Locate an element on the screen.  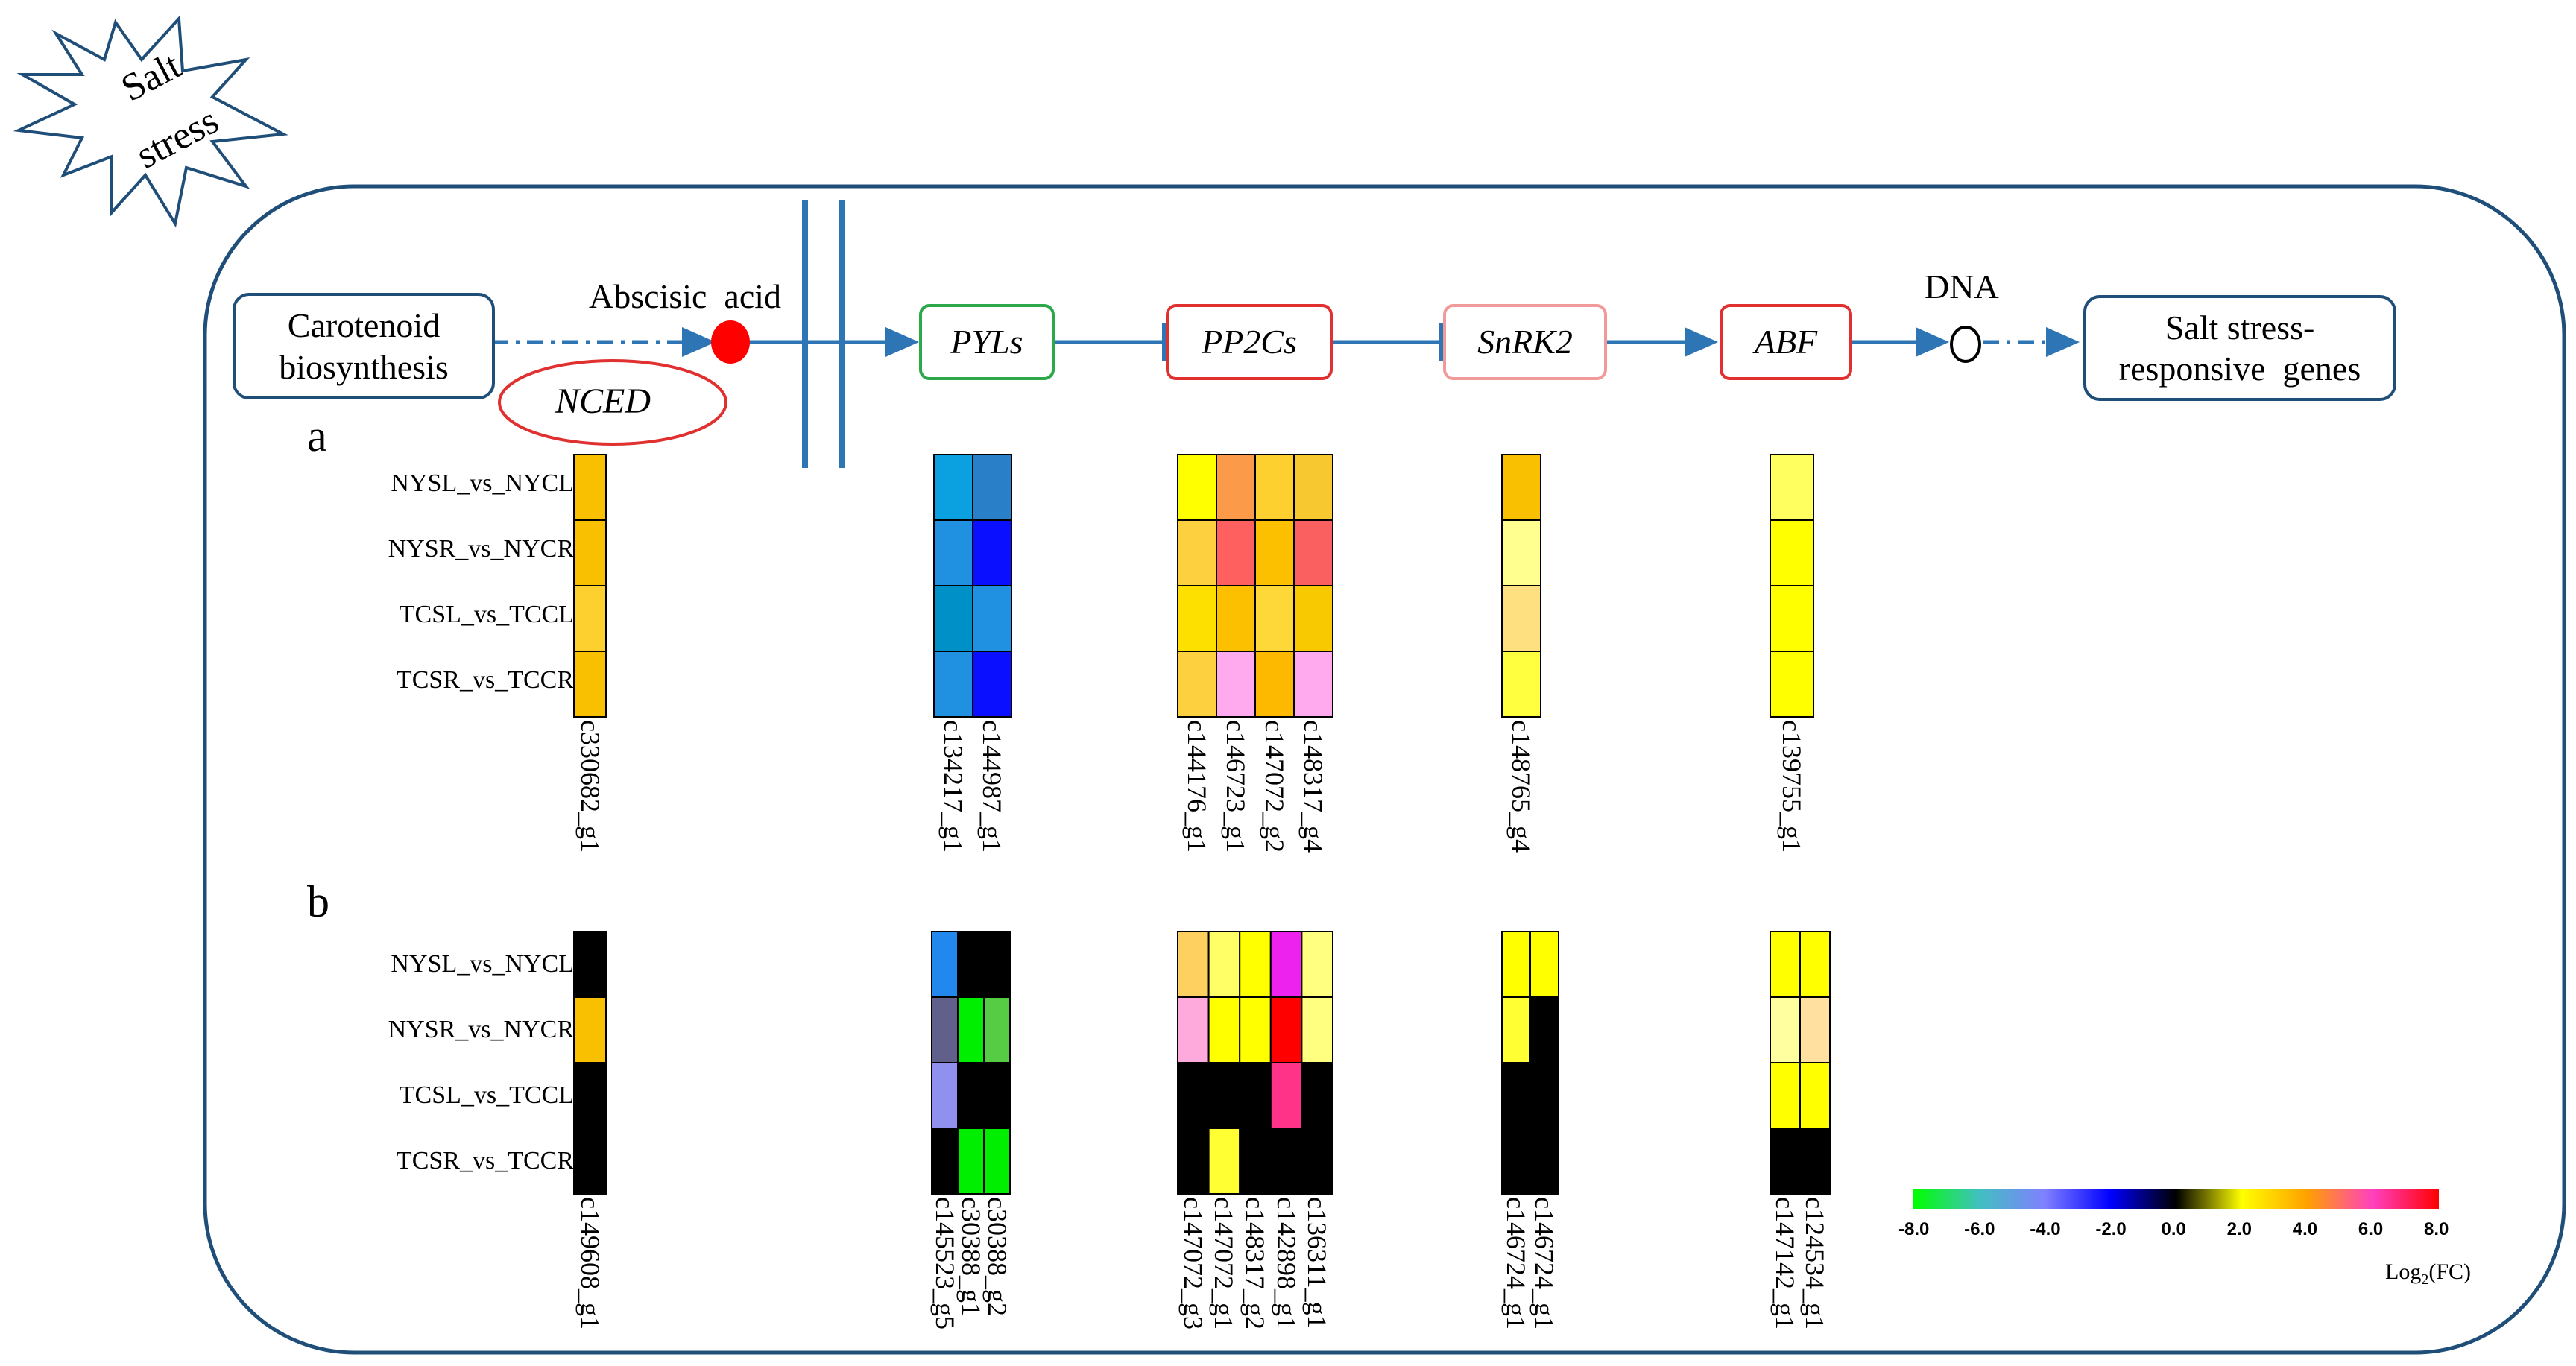
b-cell-g3-r4-c3 is located at coordinates (1255, 1161).